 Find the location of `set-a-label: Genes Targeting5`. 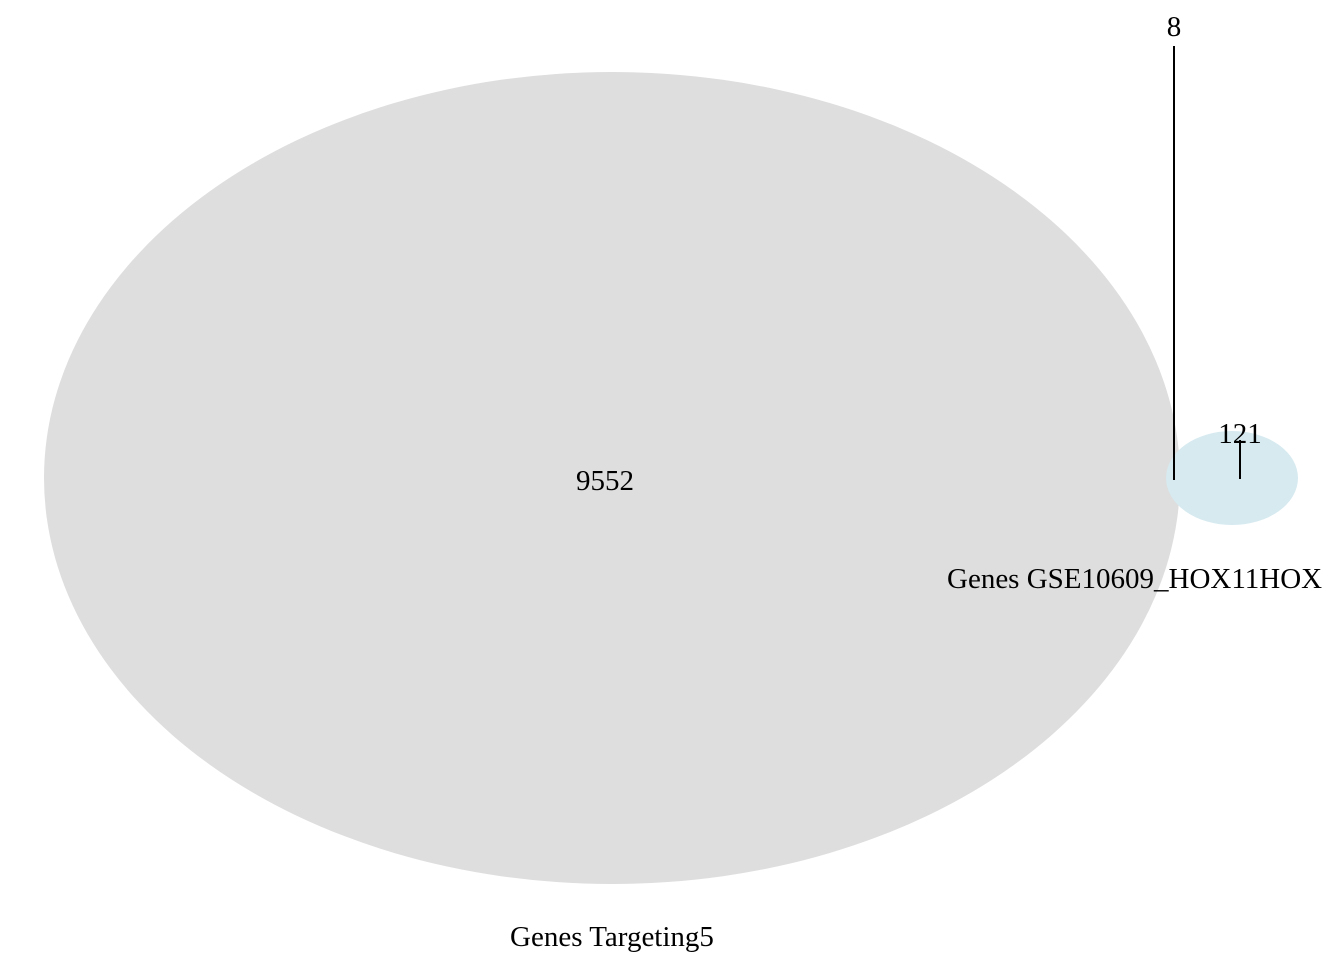

set-a-label: Genes Targeting5 is located at coordinates (612, 937).